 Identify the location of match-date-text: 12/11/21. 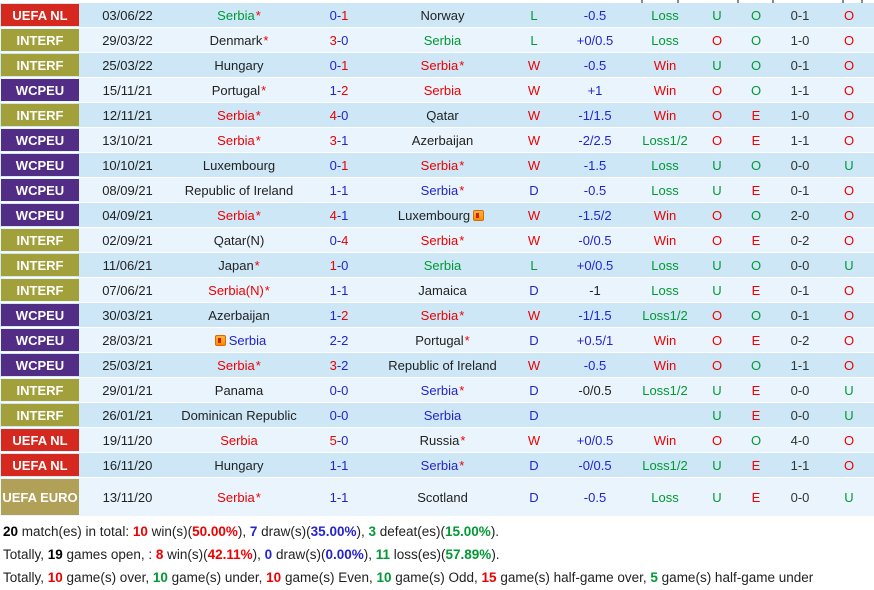
(127, 115).